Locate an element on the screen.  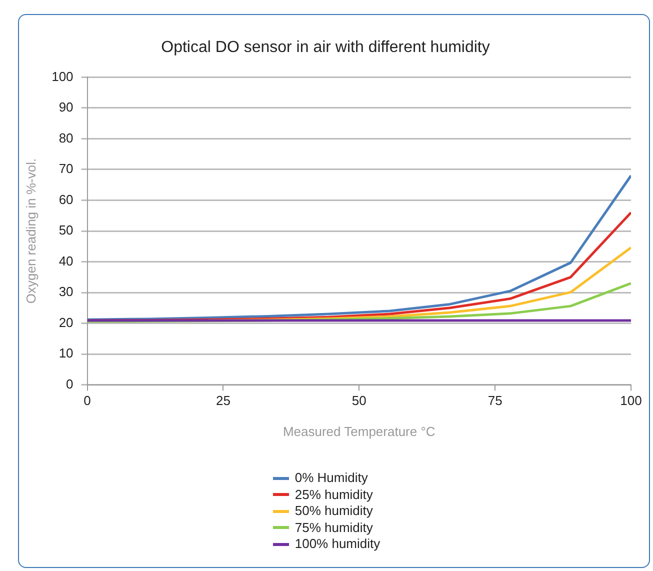
x-axis-title: Measured Temperature °C is located at coordinates (359, 431).